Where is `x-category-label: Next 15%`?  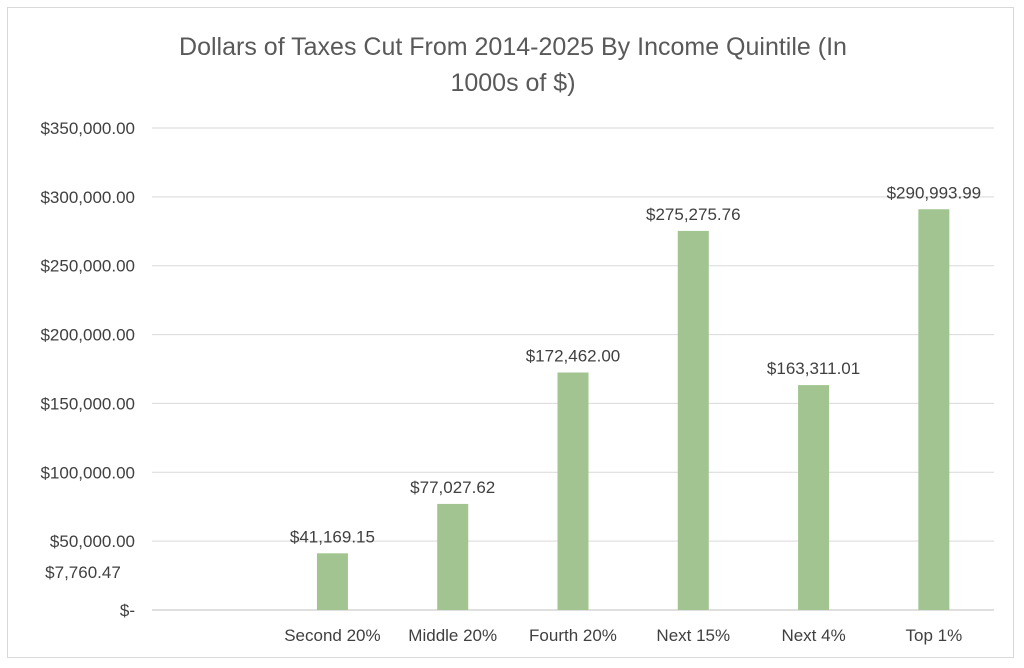 x-category-label: Next 15% is located at coordinates (693, 635).